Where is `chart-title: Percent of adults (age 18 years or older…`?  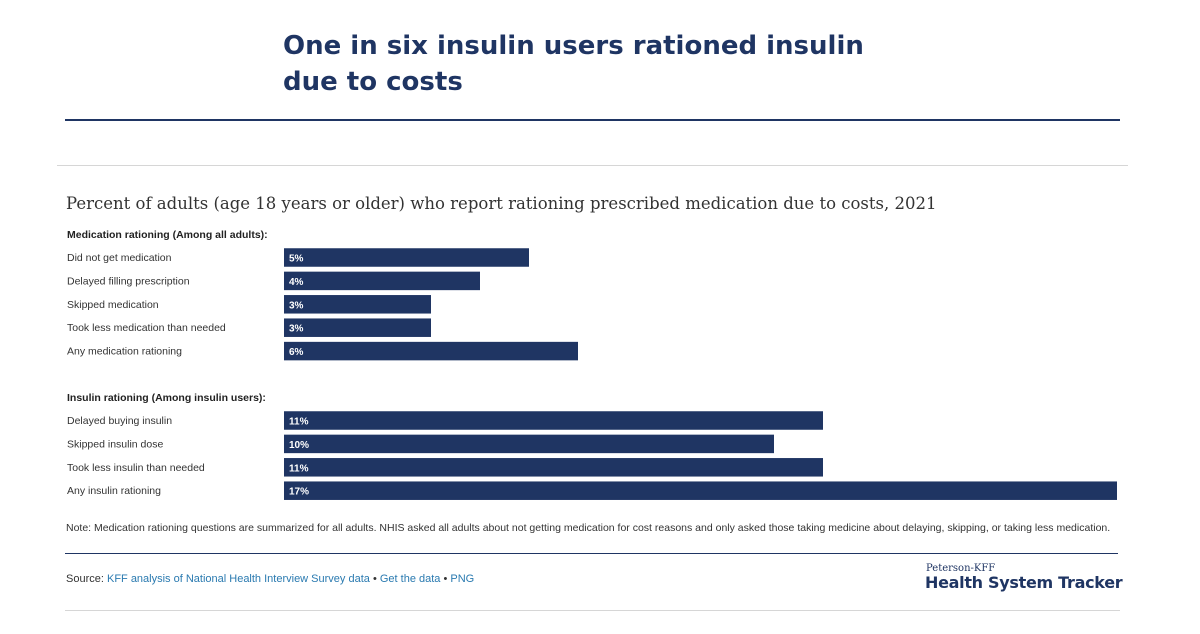 chart-title: Percent of adults (age 18 years or older… is located at coordinates (501, 203).